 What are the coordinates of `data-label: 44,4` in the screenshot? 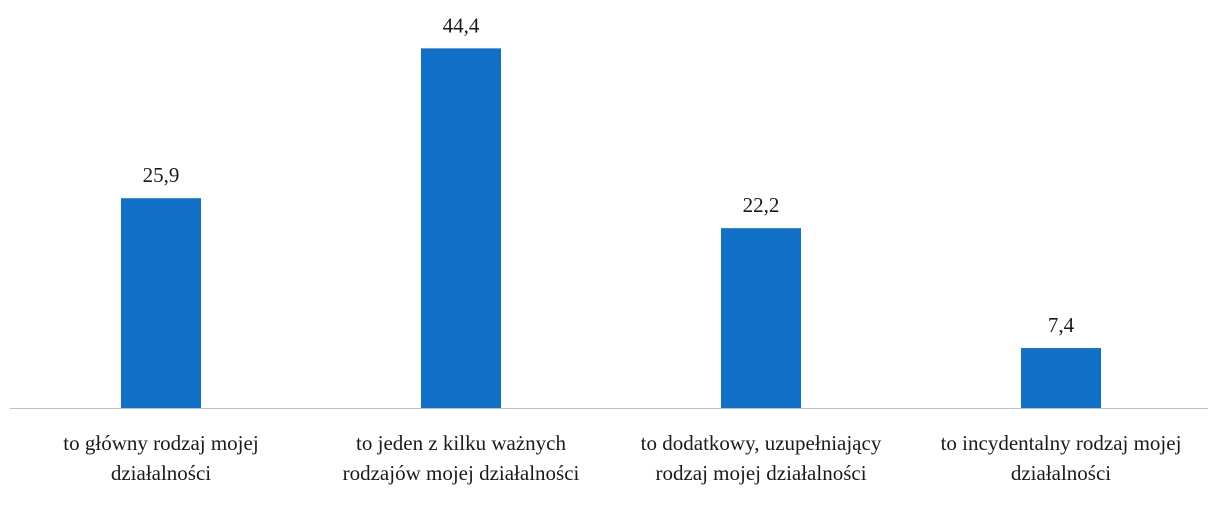 It's located at (461, 25).